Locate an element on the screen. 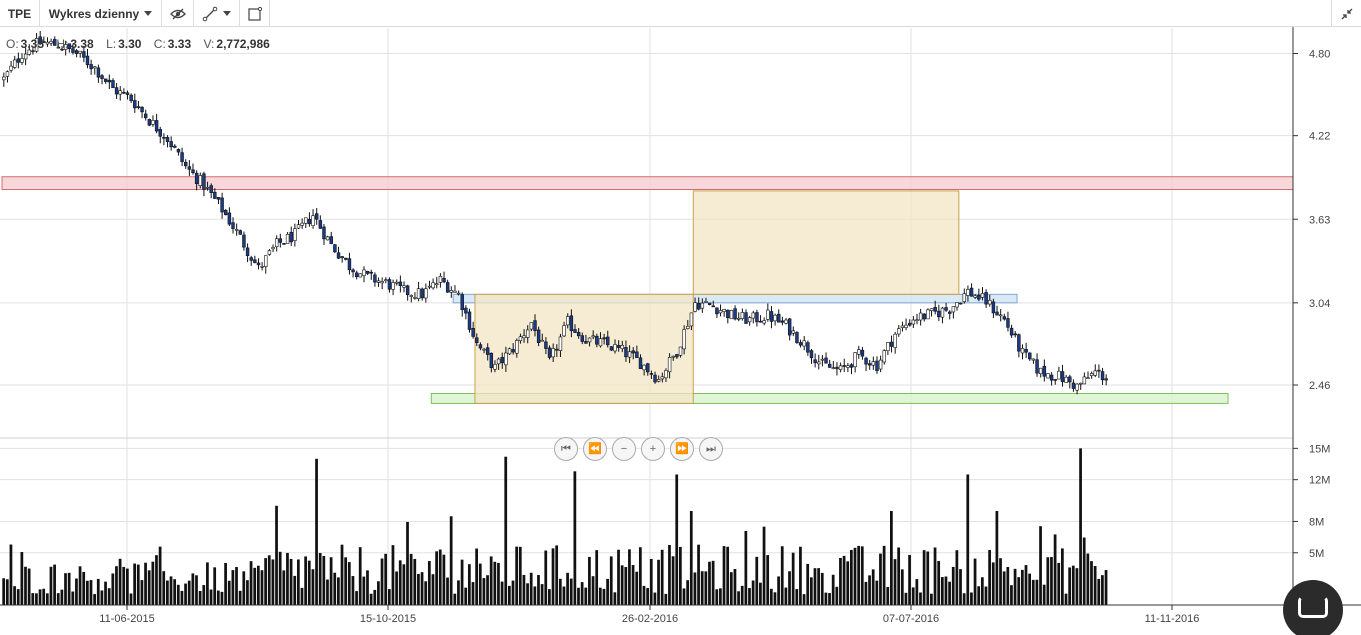  rectangle-tool-button is located at coordinates (255, 13).